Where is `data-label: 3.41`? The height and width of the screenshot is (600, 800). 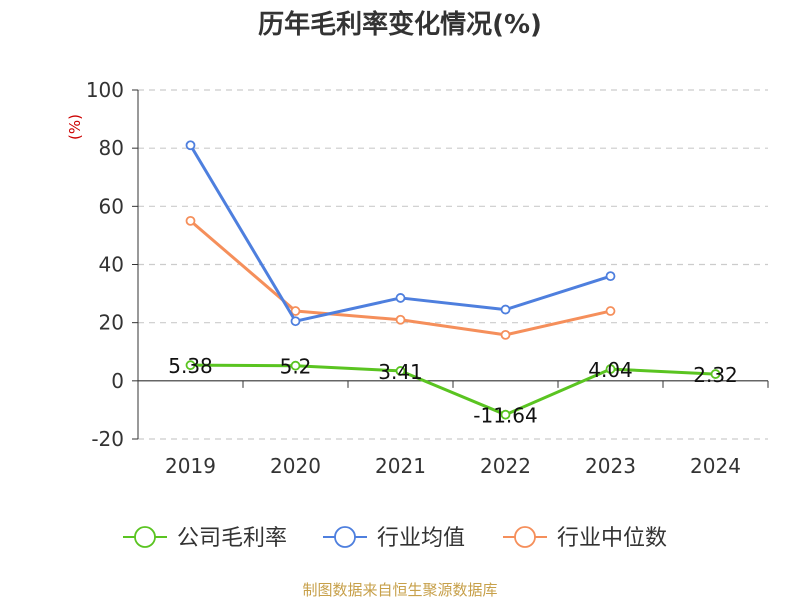 data-label: 3.41 is located at coordinates (400, 372).